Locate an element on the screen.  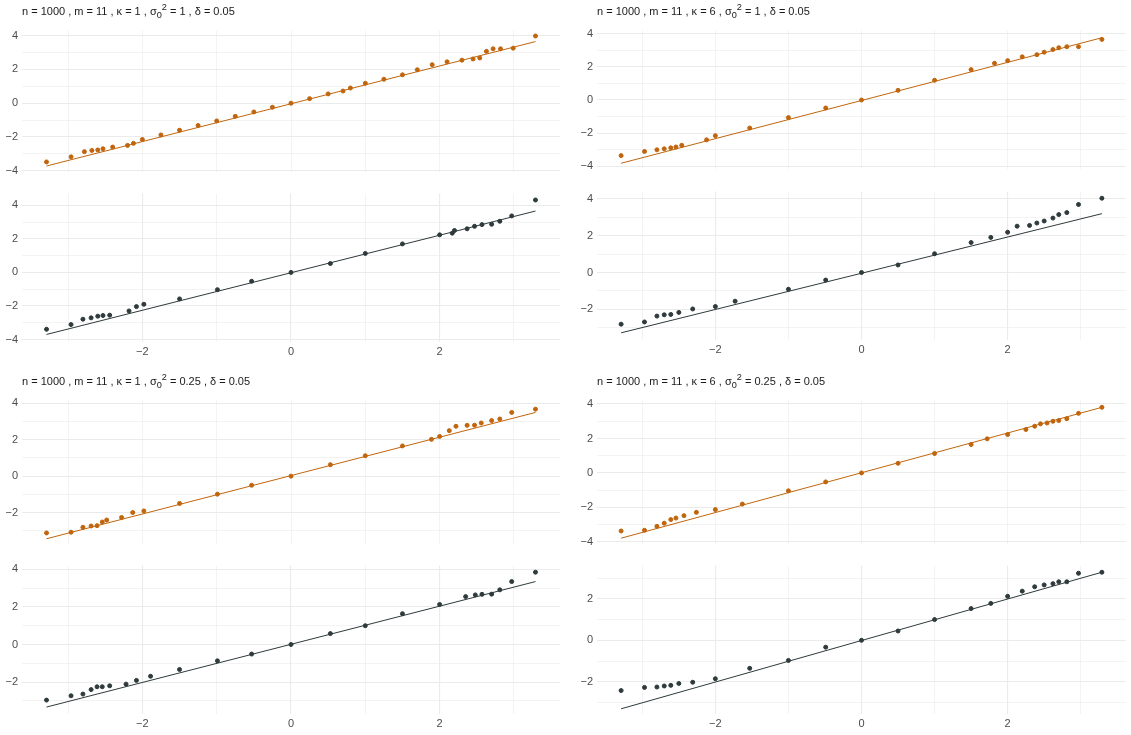
chart-title: n = 1000 , m = 11 , κ = 6 , σ$_{0}$$^{2}$ = 1 , δ = 0.05 is located at coordinates (703, 11).